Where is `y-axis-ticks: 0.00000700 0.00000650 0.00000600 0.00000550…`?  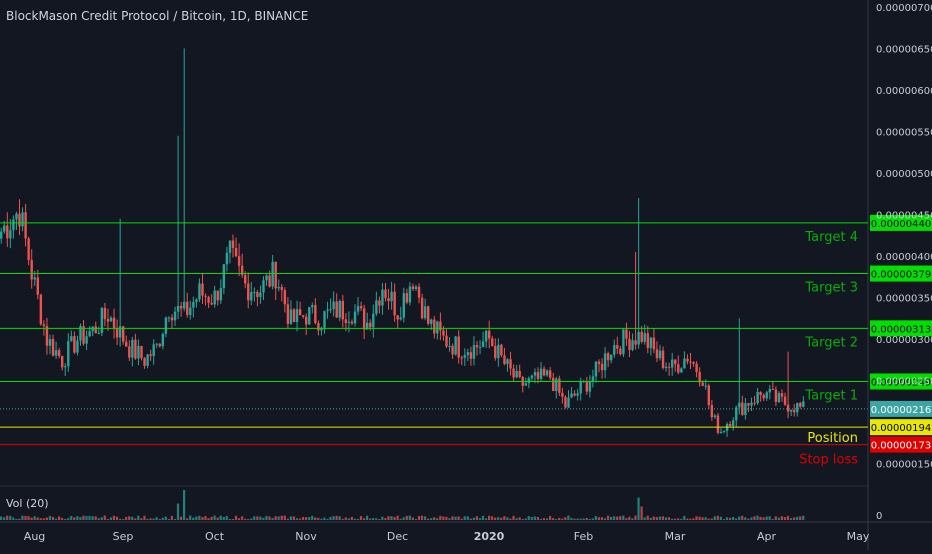
y-axis-ticks: 0.00000700 0.00000650 0.00000600 0.00000550… is located at coordinates (904, 237).